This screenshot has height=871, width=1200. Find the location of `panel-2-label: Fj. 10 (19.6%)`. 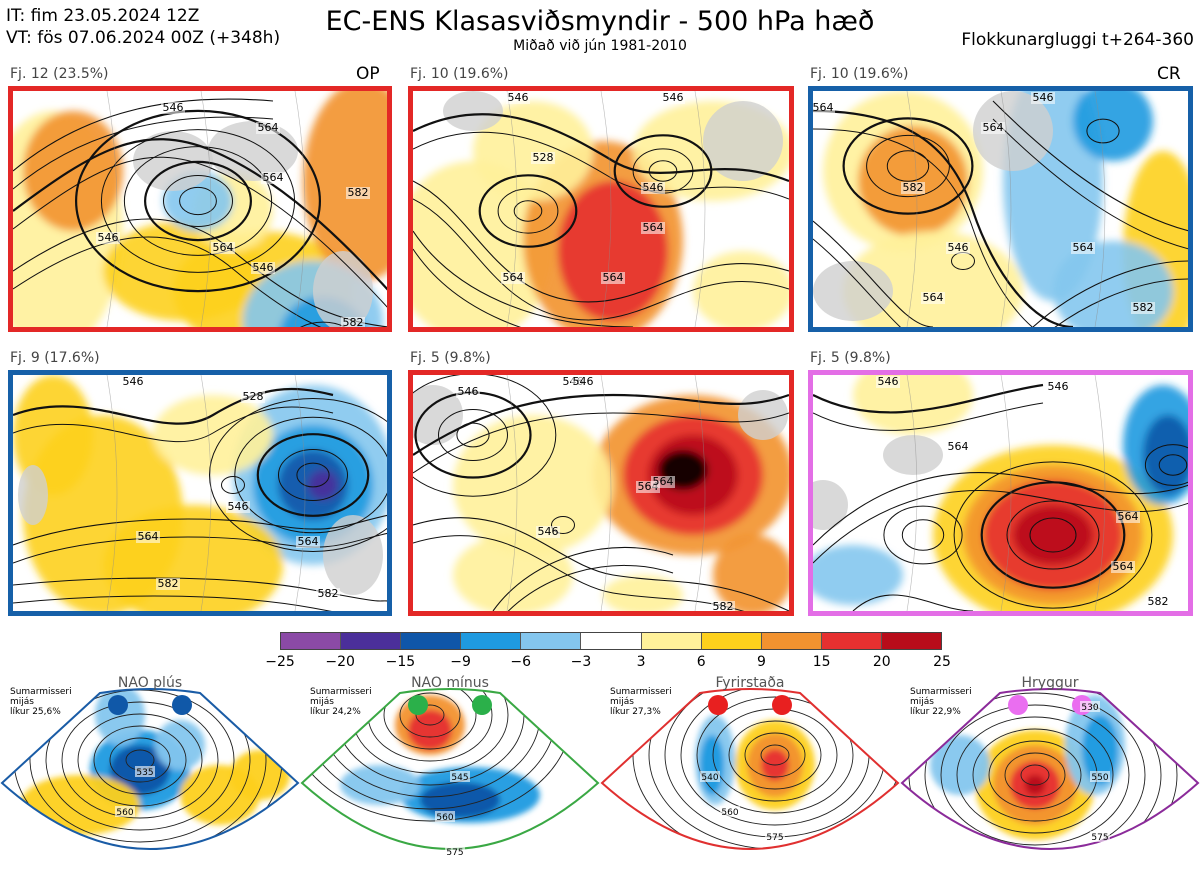

panel-2-label: Fj. 10 (19.6%) is located at coordinates (459, 74).